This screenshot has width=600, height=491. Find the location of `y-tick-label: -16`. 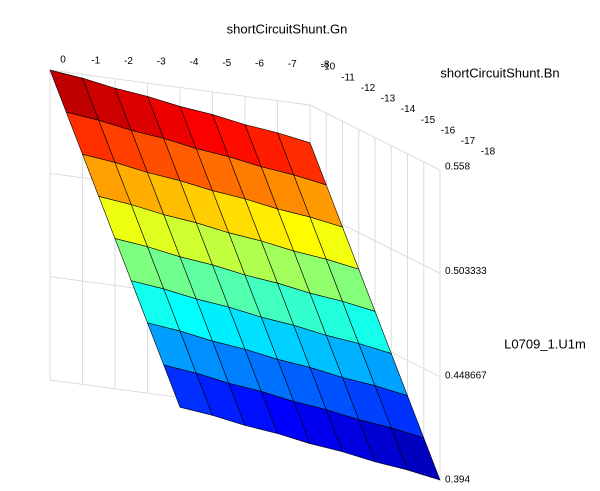

y-tick-label: -16 is located at coordinates (448, 130).